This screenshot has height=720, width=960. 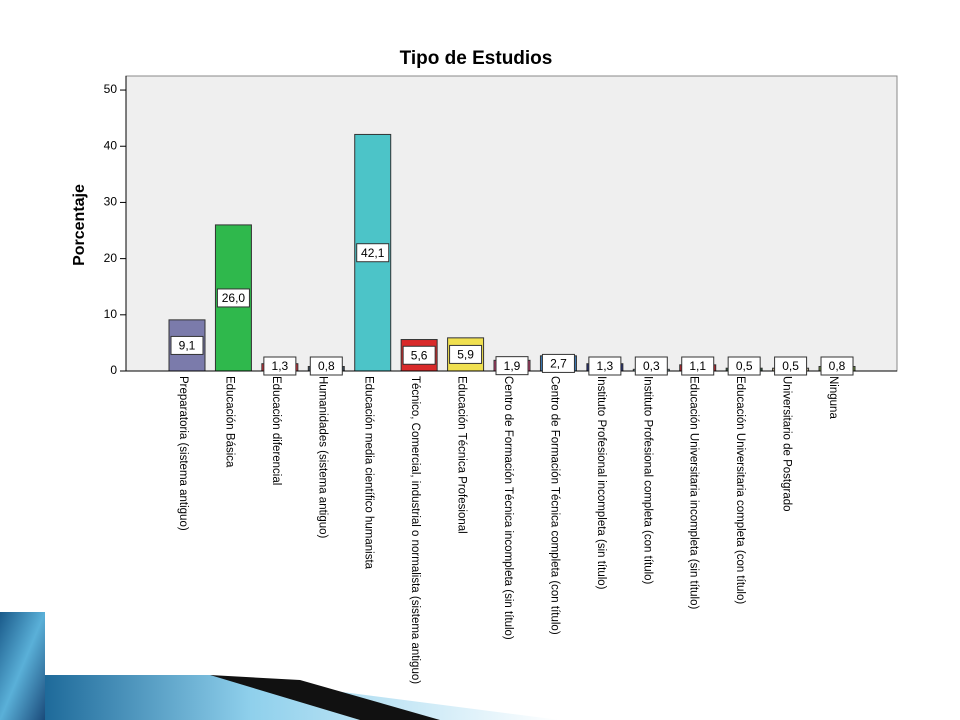 I want to click on x-tick-label: Educación Técnica Profesional, so click(x=462, y=455).